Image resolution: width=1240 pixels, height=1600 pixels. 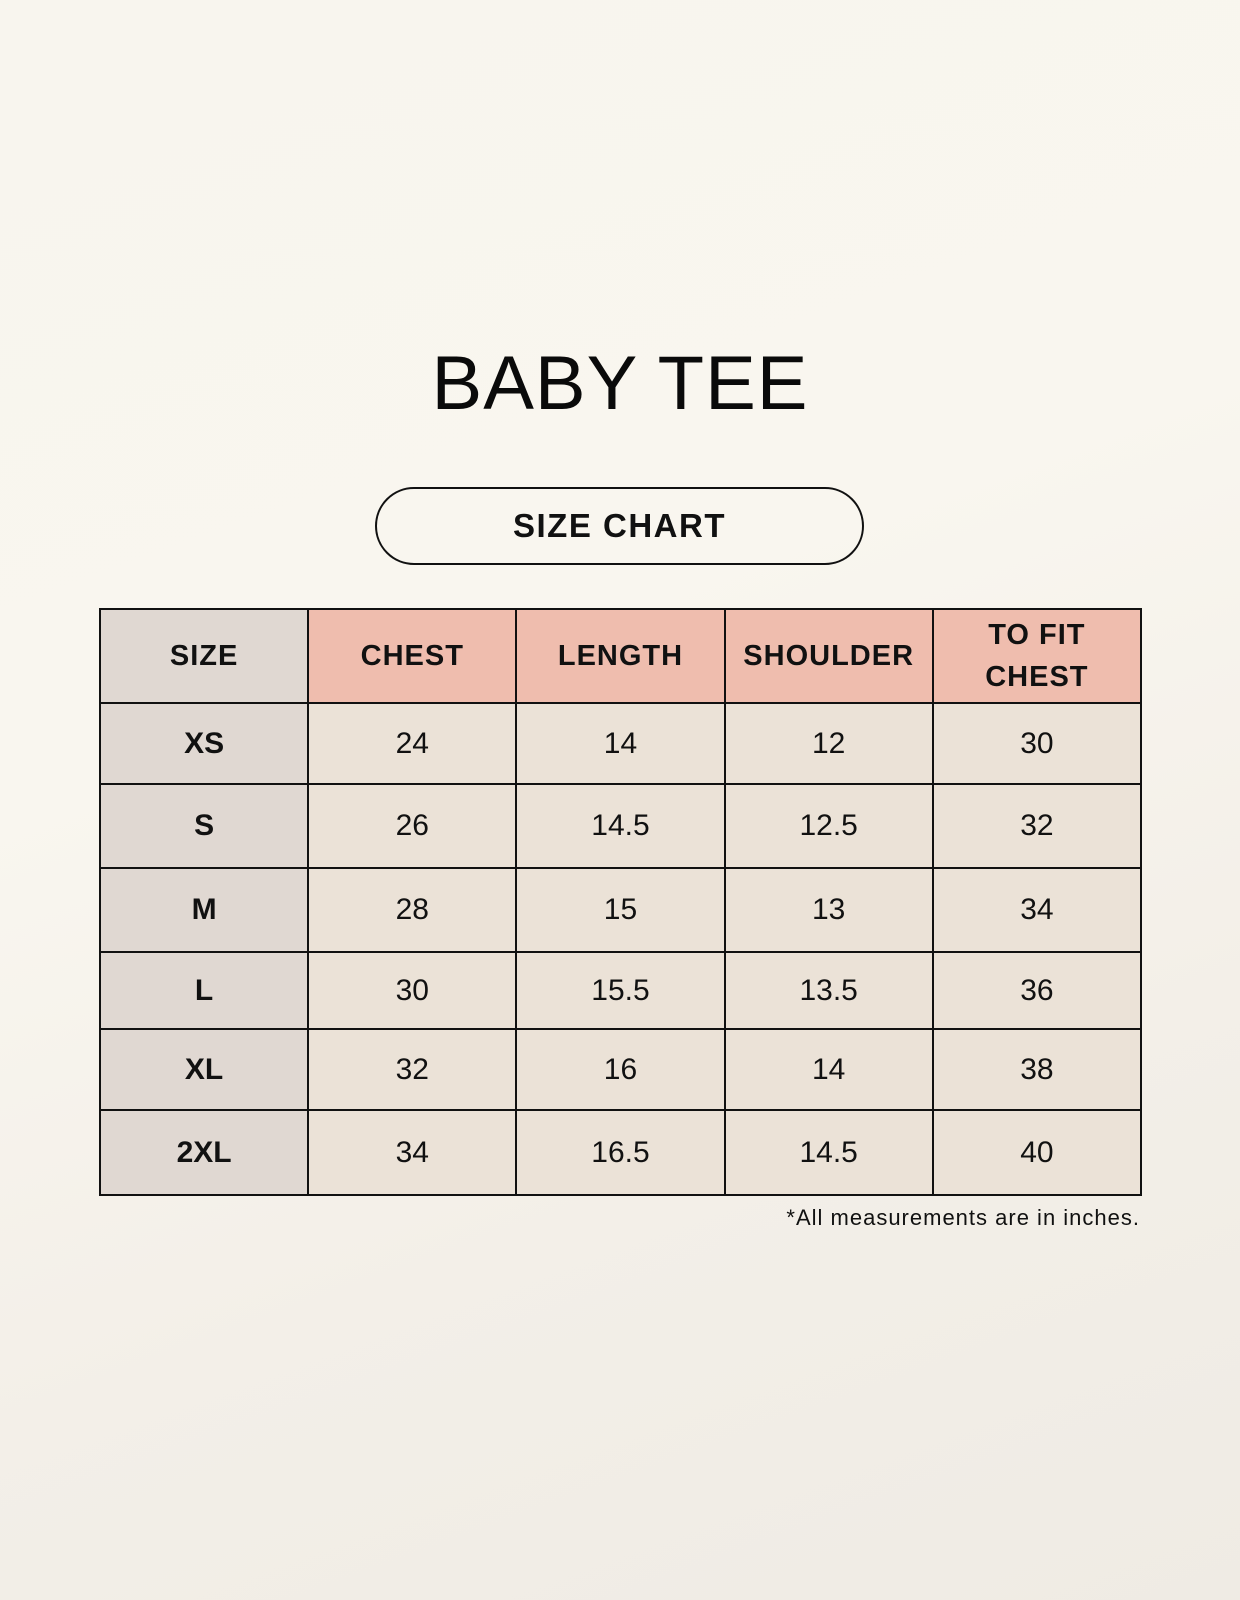 What do you see at coordinates (204, 910) in the screenshot?
I see `size-cell: M` at bounding box center [204, 910].